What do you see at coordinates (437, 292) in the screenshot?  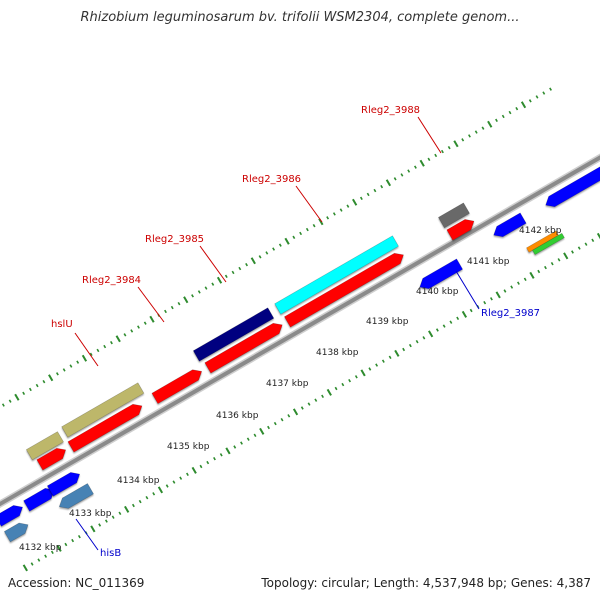 I see `scale-label: 4140 kbp` at bounding box center [437, 292].